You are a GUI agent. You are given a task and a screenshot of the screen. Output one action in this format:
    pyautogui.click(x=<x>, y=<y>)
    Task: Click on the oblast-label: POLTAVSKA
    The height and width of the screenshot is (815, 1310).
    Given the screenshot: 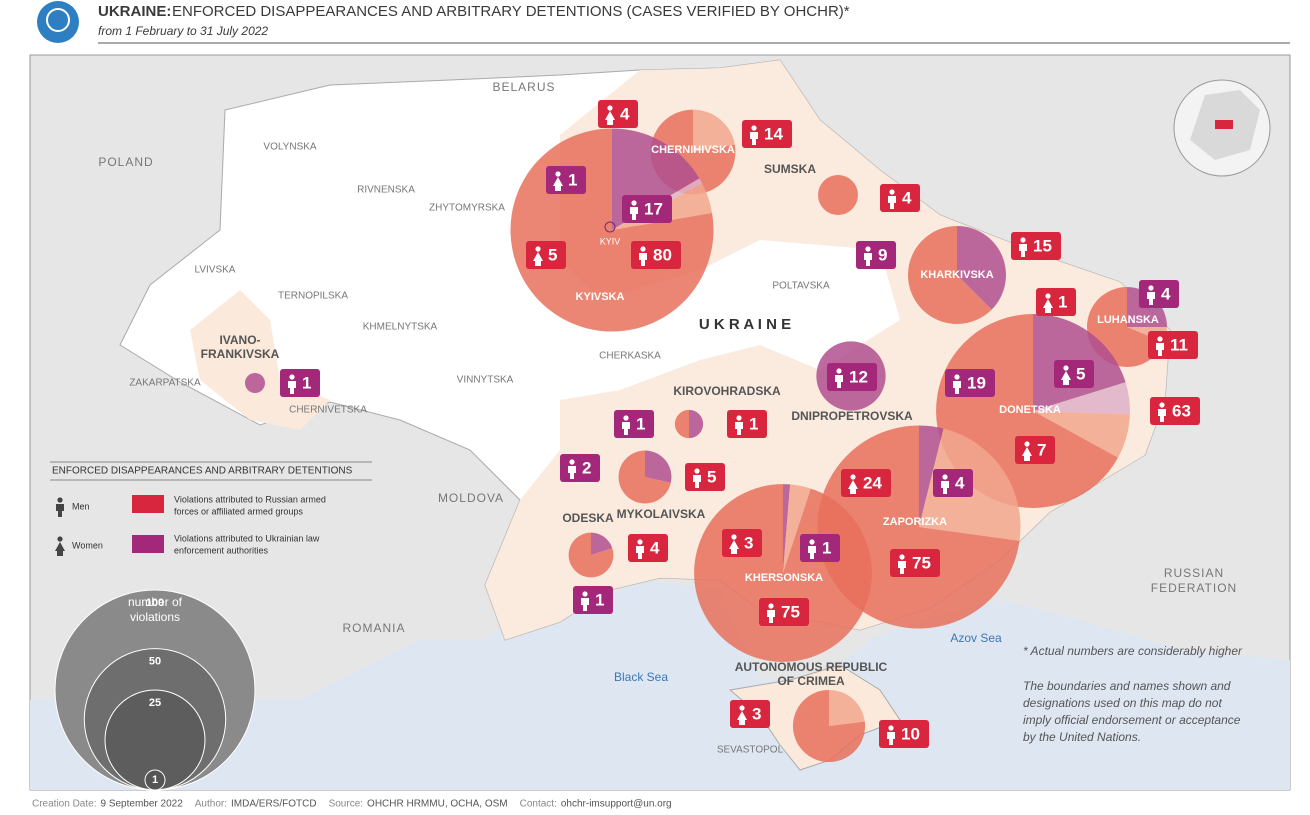 What is the action you would take?
    pyautogui.click(x=801, y=286)
    